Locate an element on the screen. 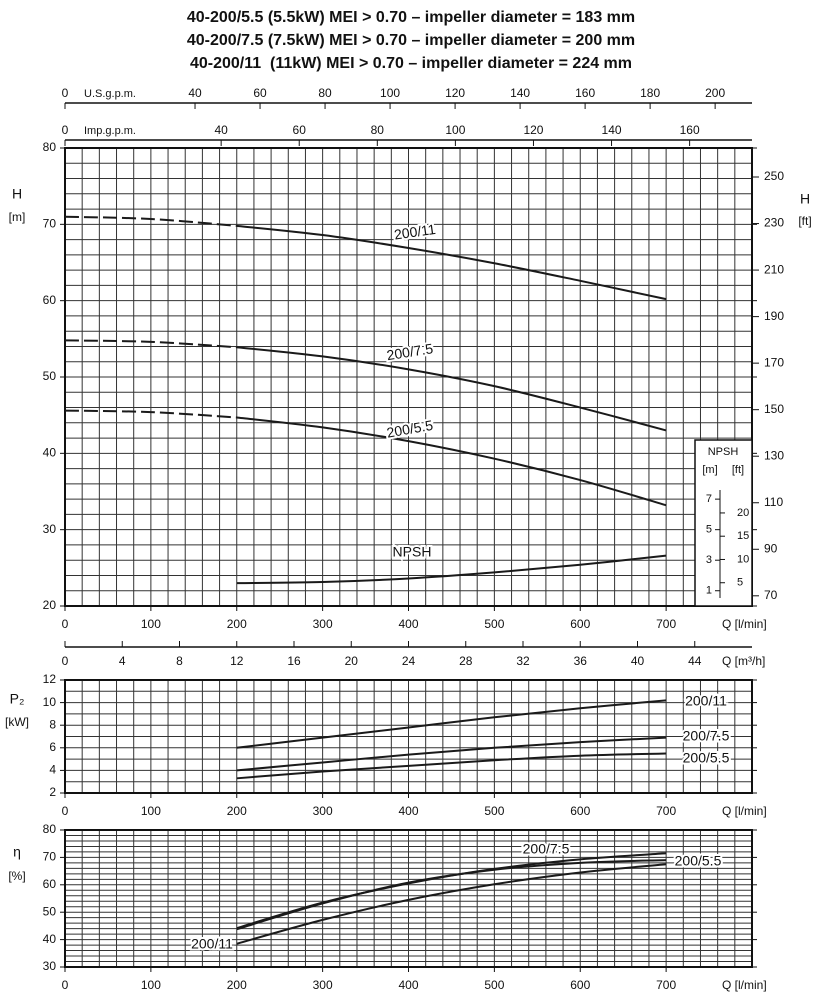  y-axis-label: P₂ is located at coordinates (17, 699).